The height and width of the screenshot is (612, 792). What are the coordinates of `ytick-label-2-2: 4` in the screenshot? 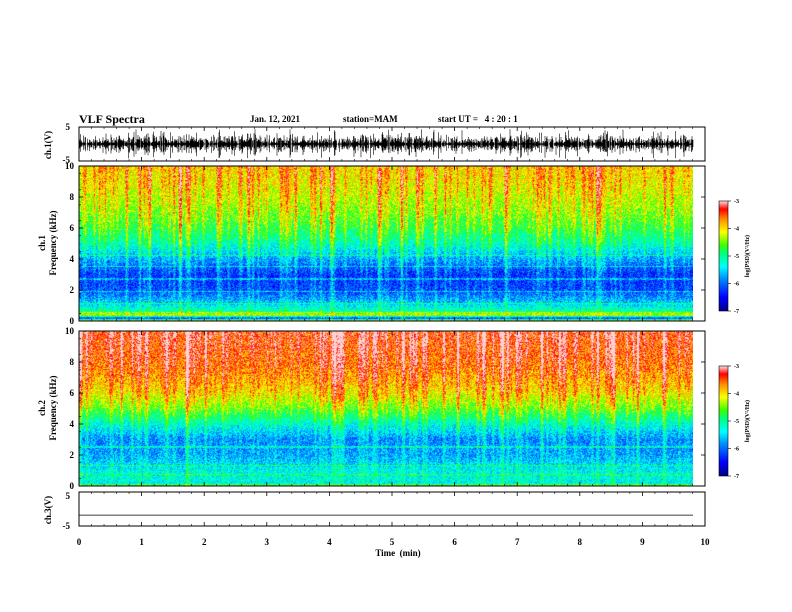 It's located at (72, 424).